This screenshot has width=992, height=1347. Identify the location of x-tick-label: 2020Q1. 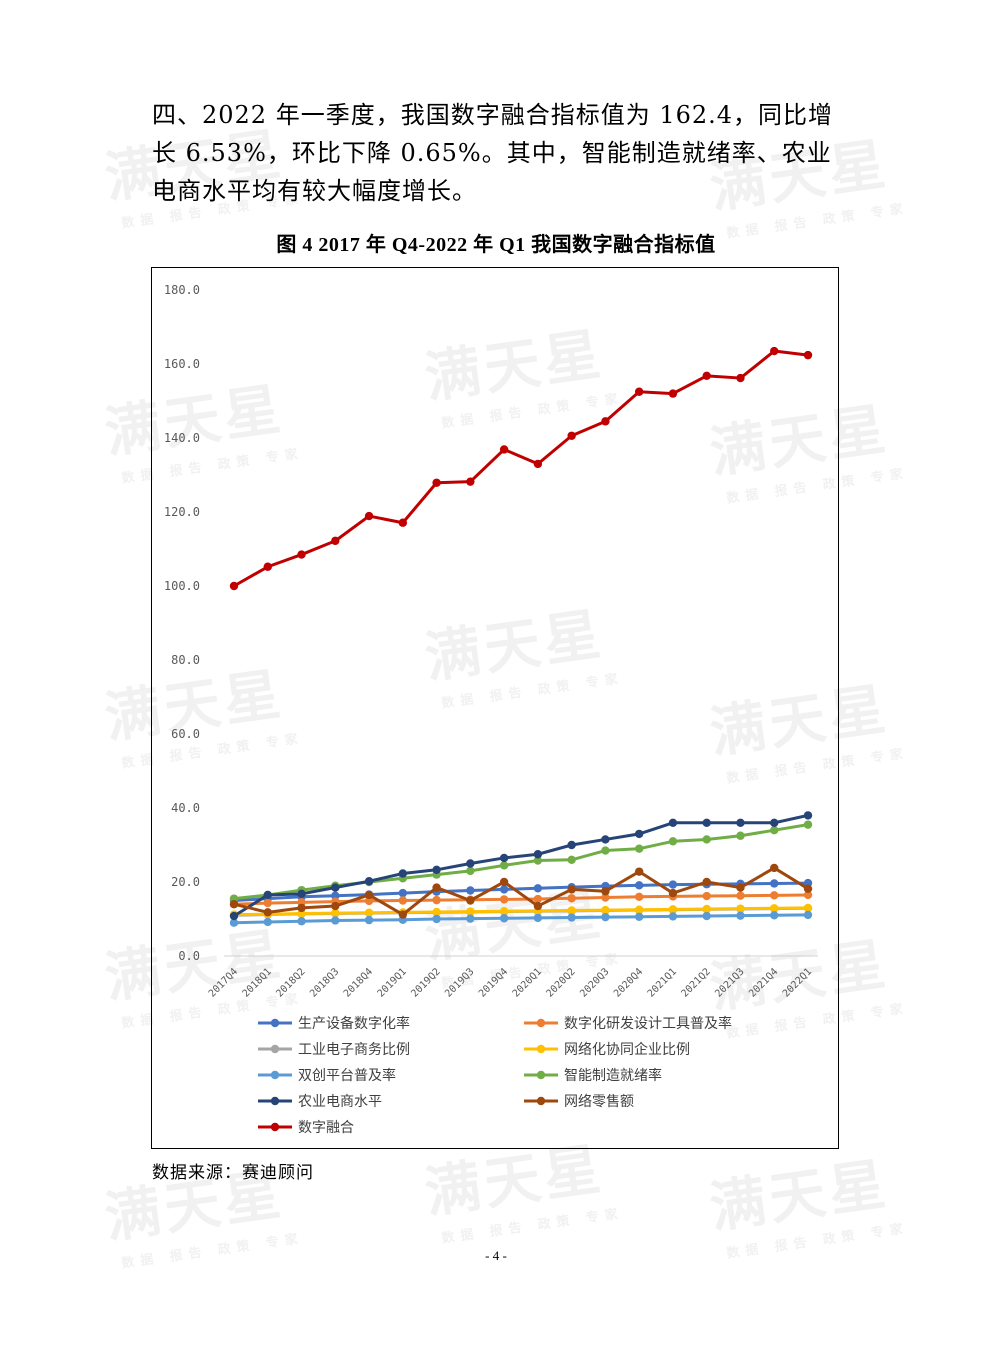
(527, 982).